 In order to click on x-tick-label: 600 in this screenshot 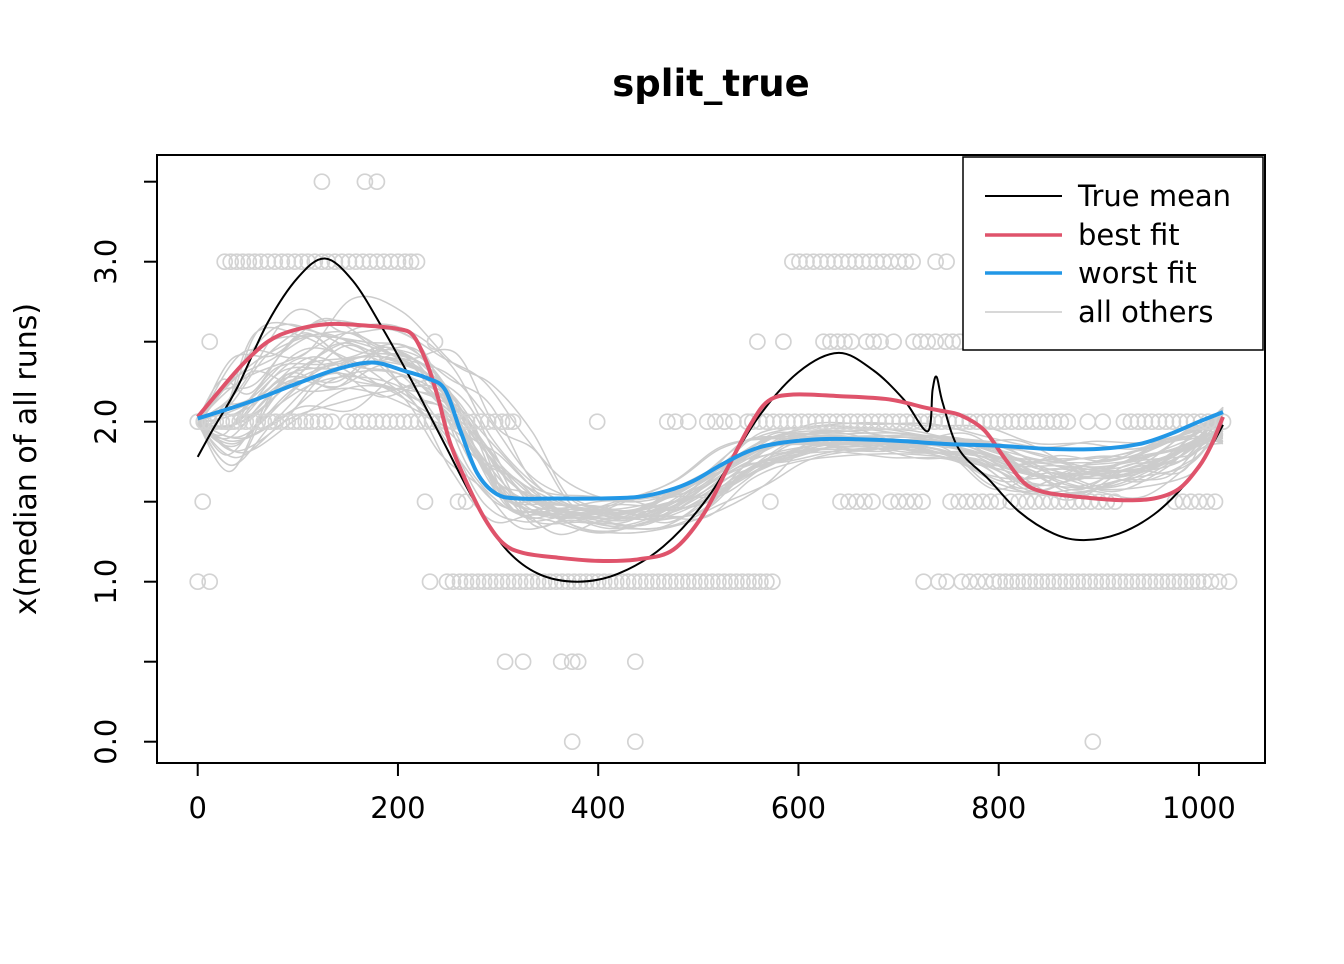, I will do `click(798, 808)`.